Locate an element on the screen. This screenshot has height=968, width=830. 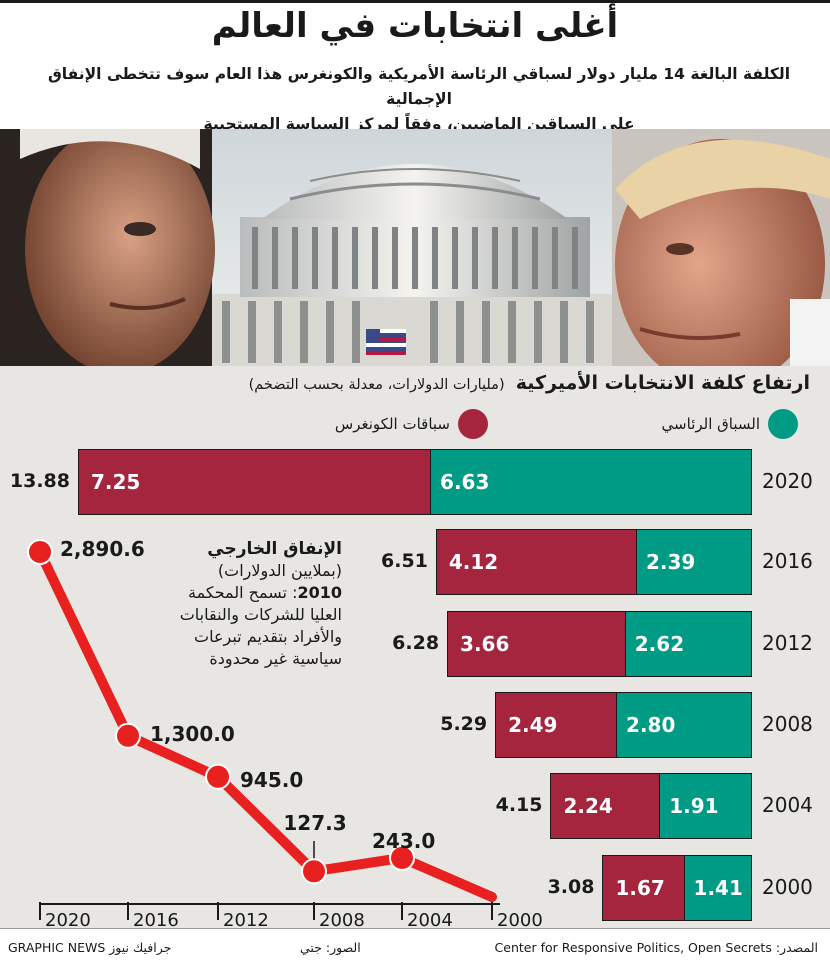
footer-brand: GRAPHIC NEWS جرافيك نيوز is located at coordinates (90, 947).